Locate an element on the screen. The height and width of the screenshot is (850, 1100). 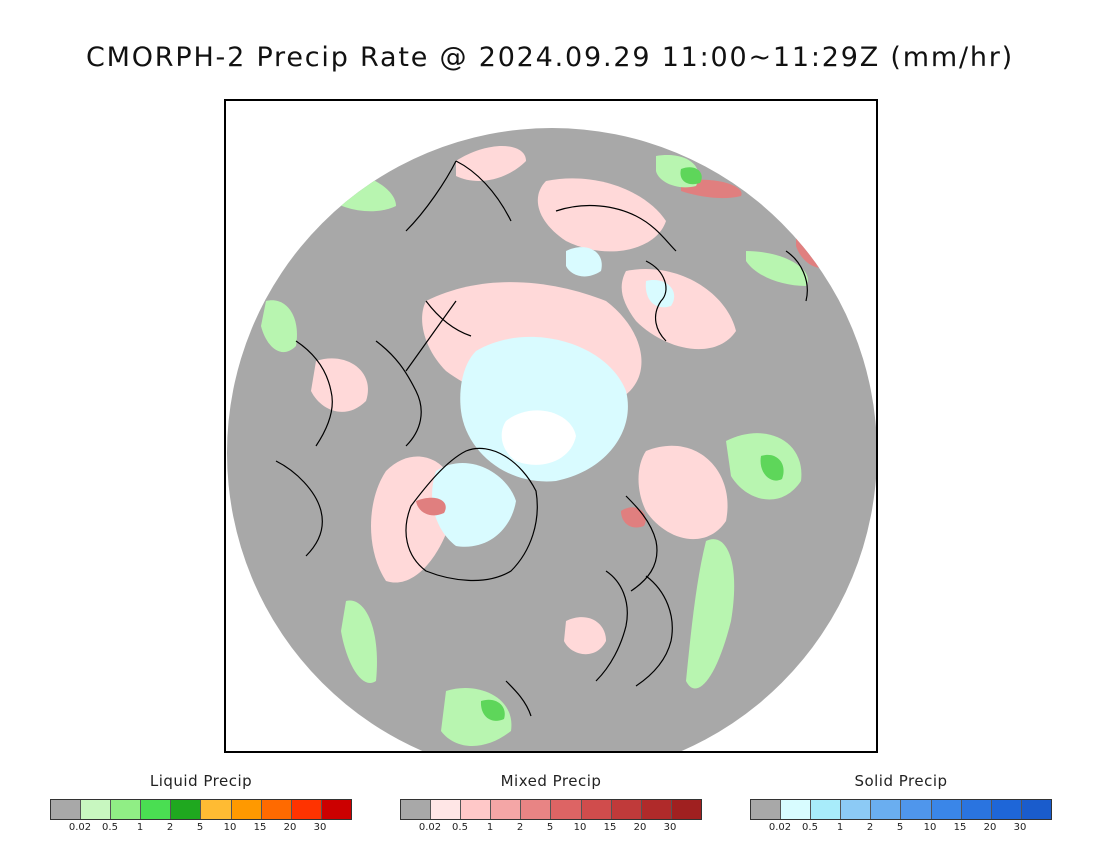
legend-mixed-tick-label: 30 is located at coordinates (670, 827).